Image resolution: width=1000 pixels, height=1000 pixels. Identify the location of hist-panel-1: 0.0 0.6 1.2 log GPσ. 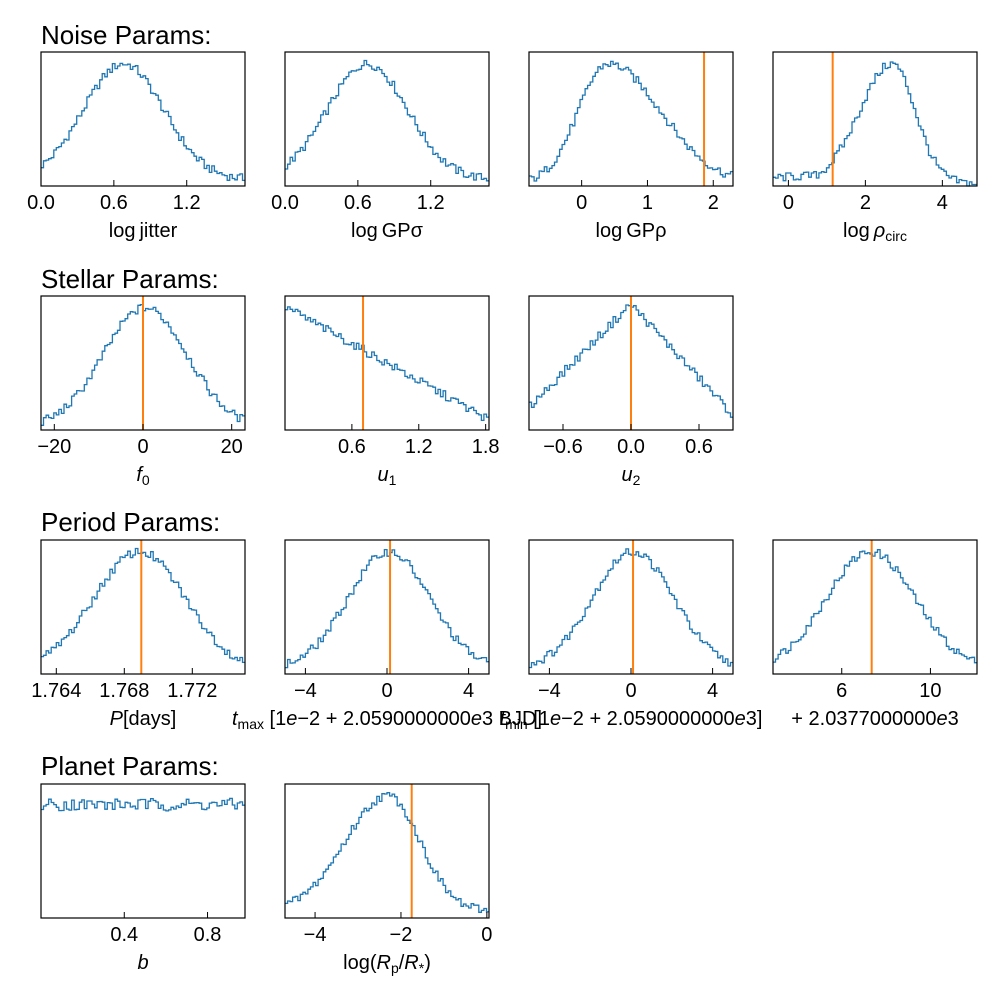
(380, 146).